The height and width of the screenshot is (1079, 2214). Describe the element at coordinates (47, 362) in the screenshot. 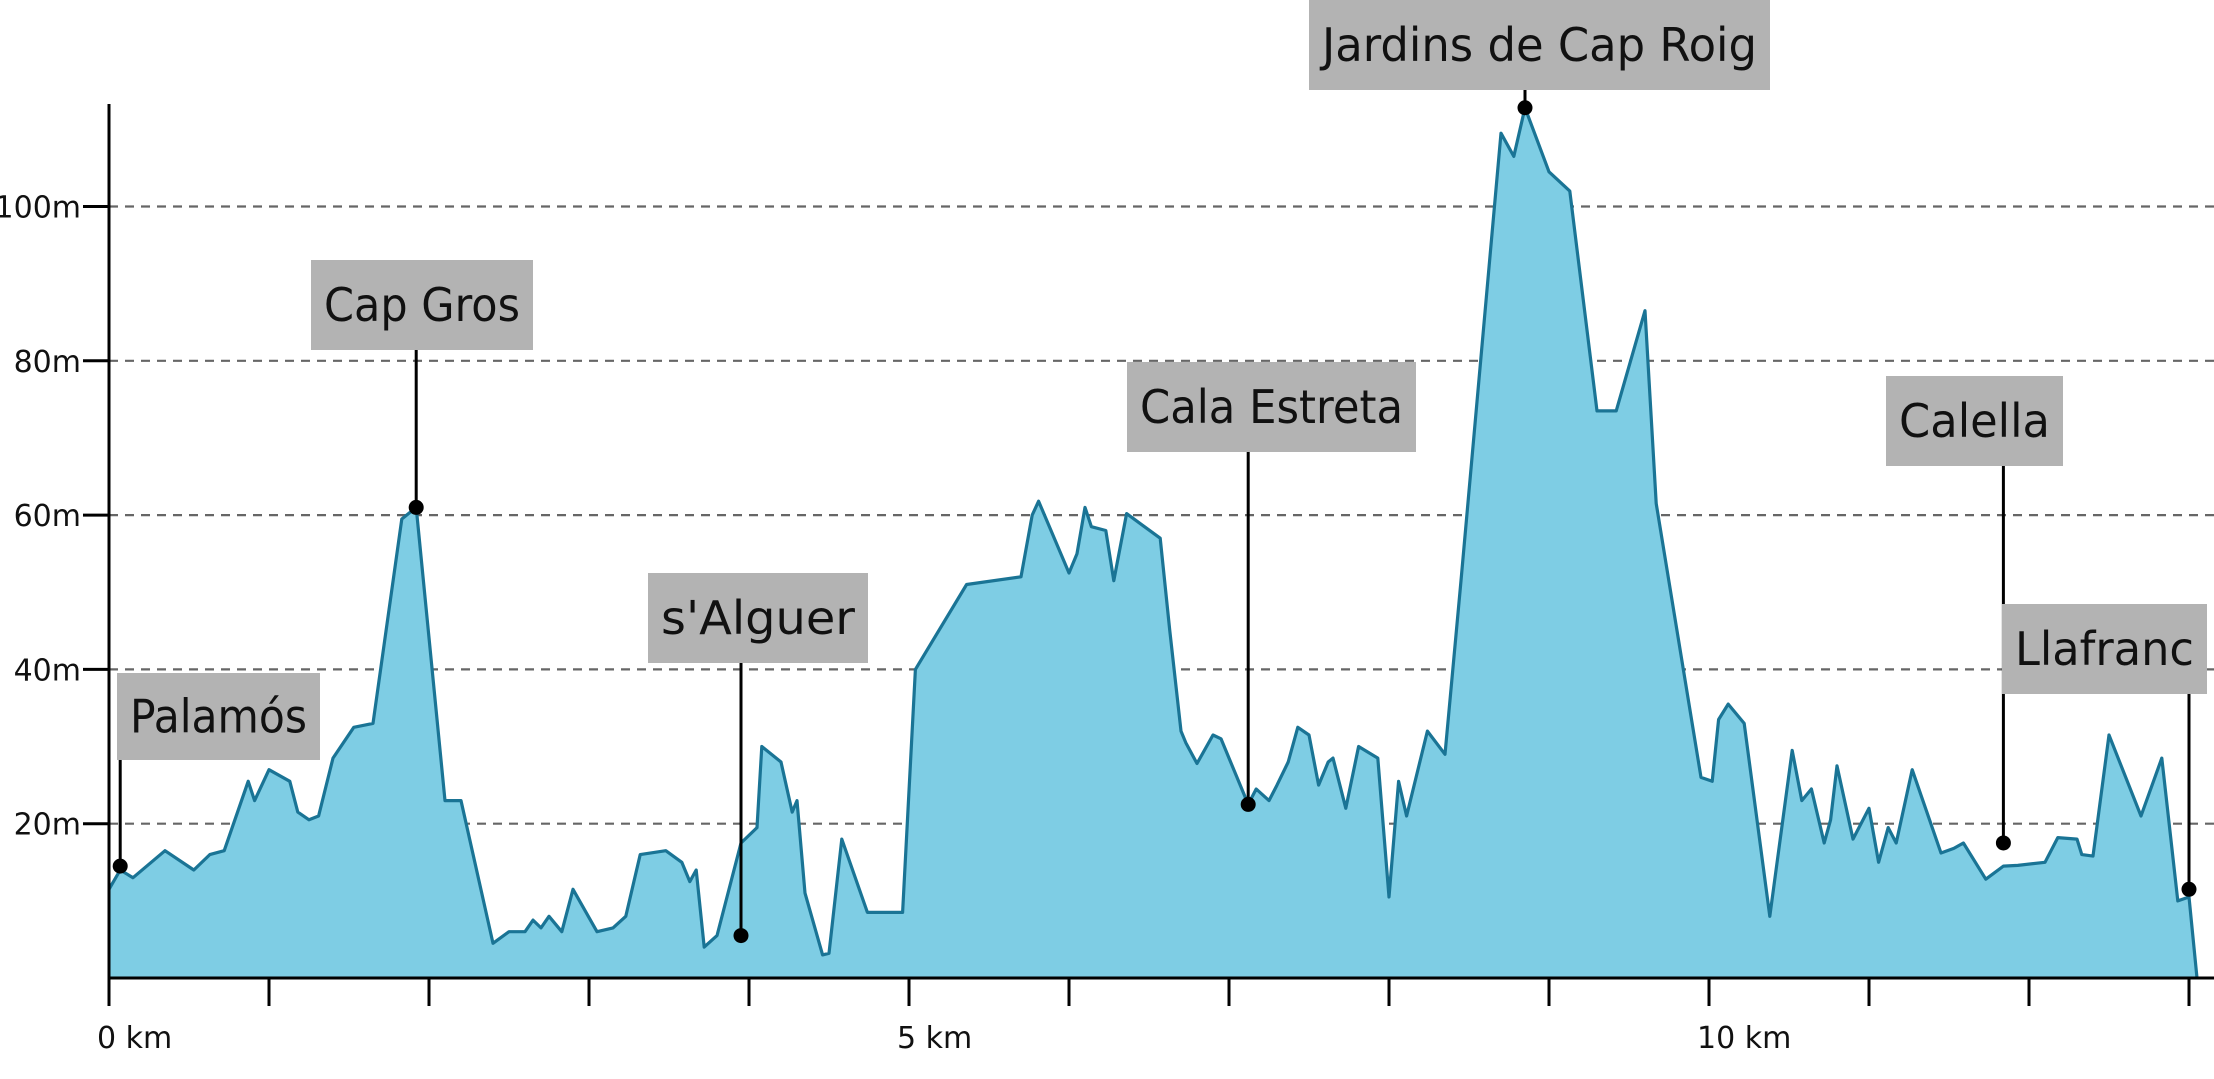

I see `y-tick-label: 80m` at that location.